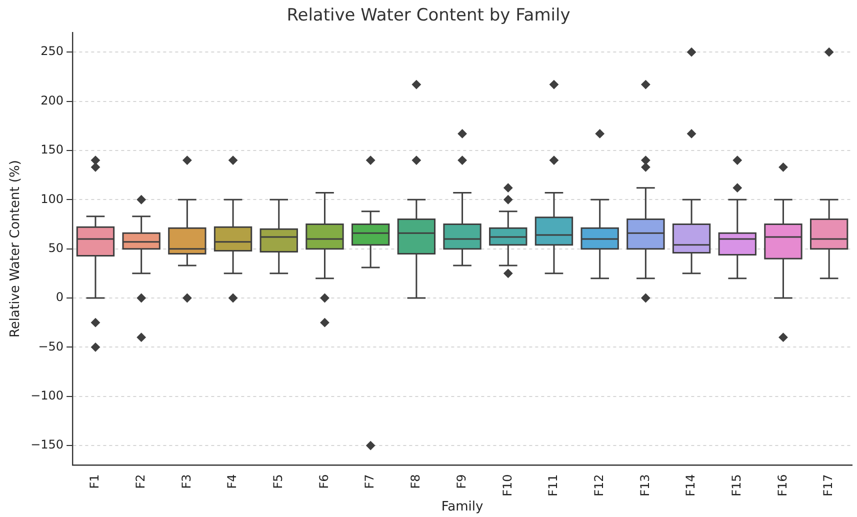 This screenshot has height=517, width=857. Describe the element at coordinates (232, 481) in the screenshot. I see `x-tick-label: F4` at that location.